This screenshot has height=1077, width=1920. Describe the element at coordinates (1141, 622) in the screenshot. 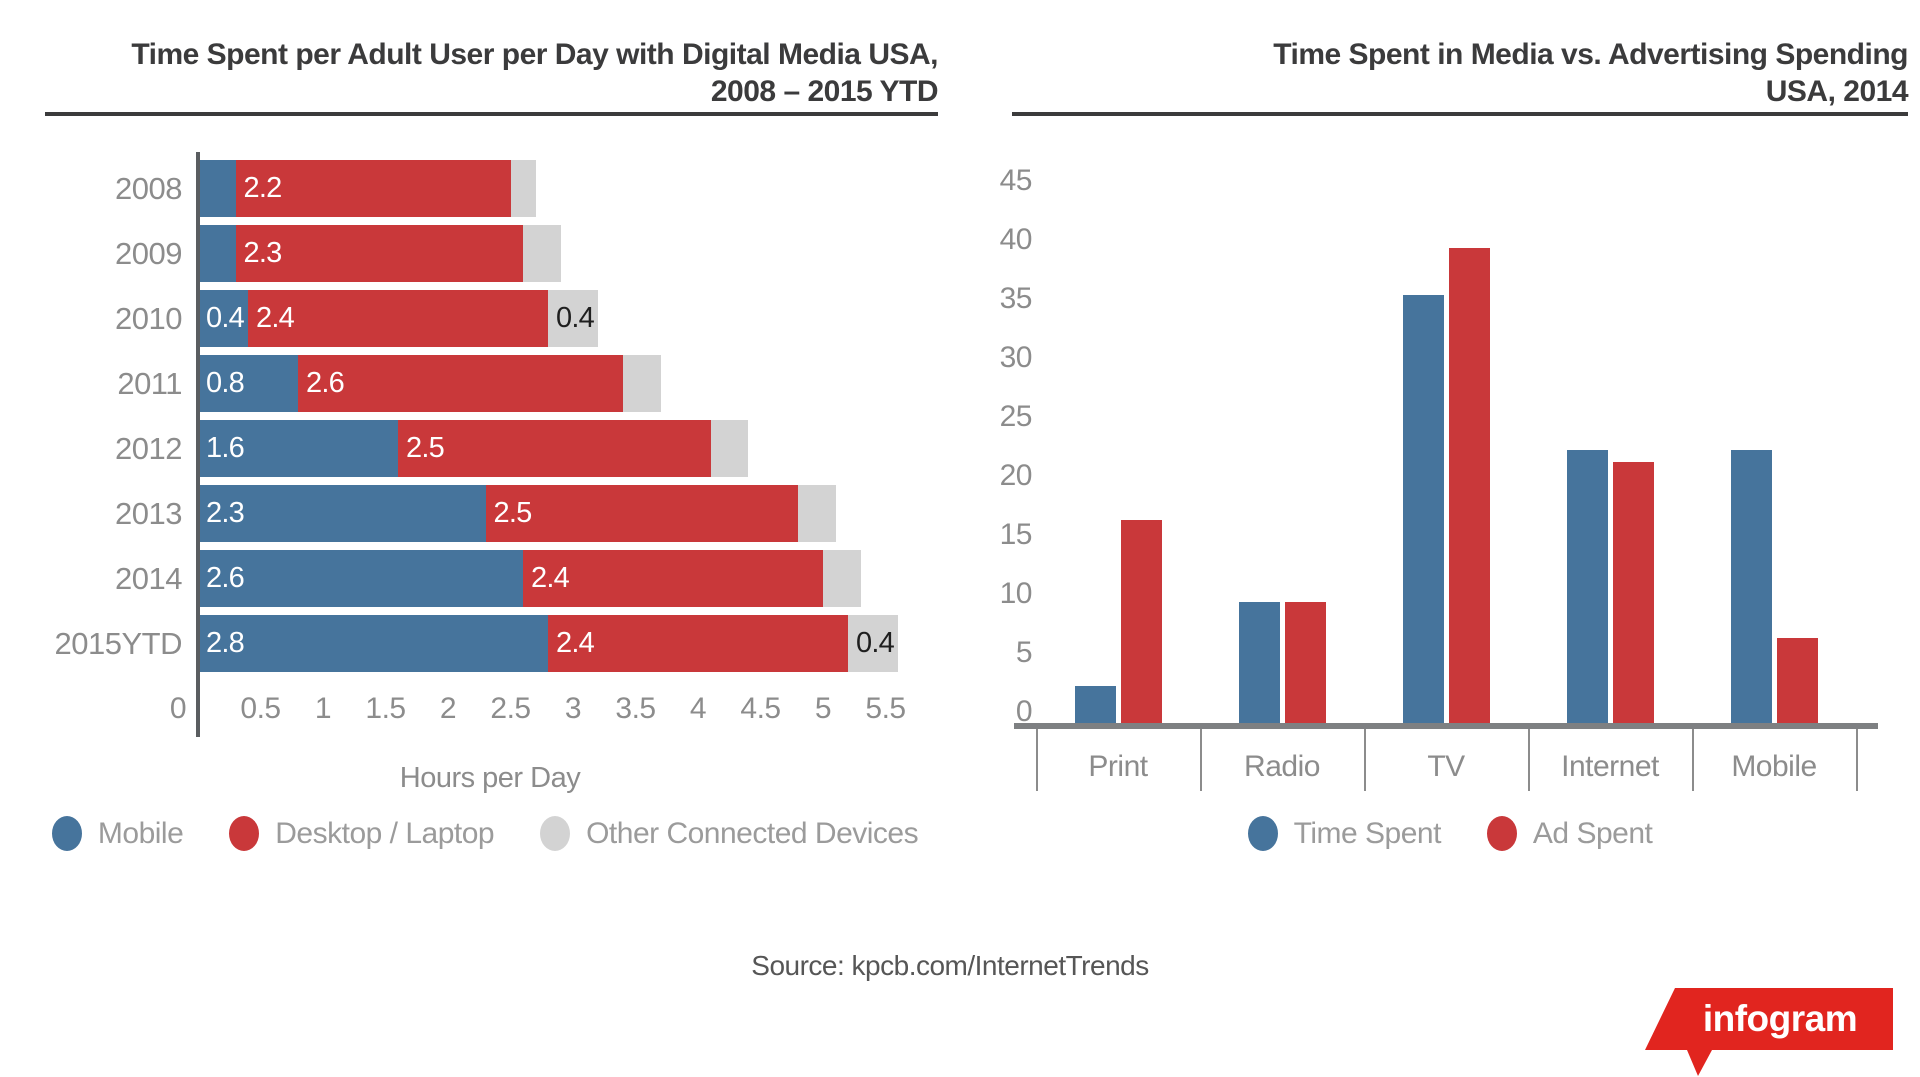

I see `grouped-bar-ad-spent-print` at that location.